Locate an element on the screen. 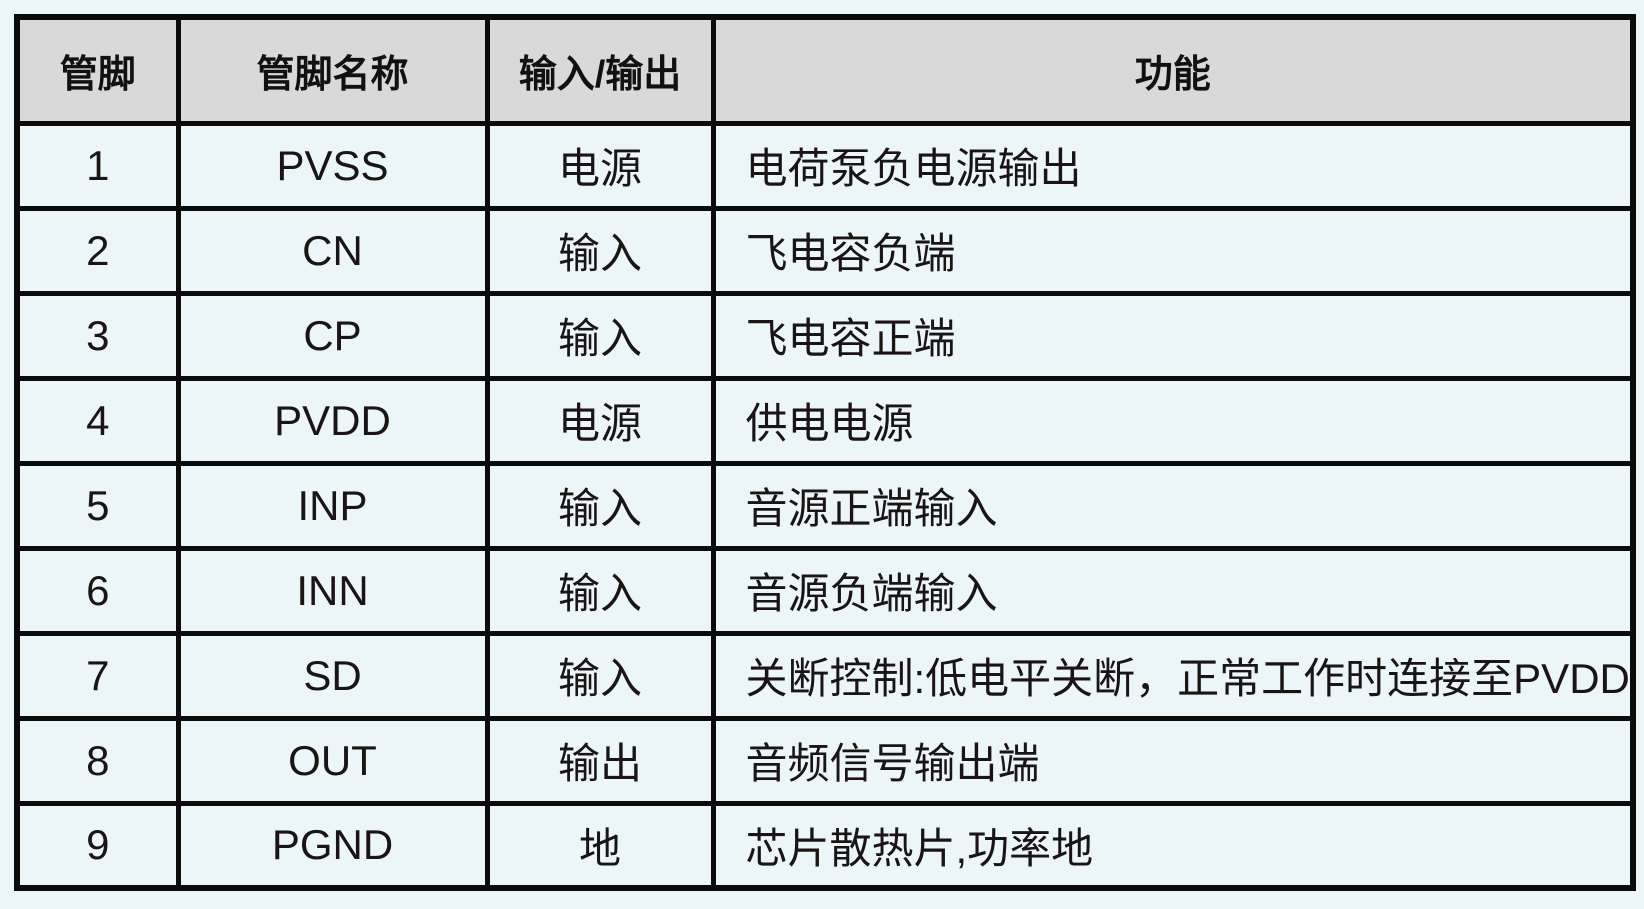 The width and height of the screenshot is (1644, 909). table-row: 1 PVSS 电源 电荷泵负电源输出 is located at coordinates (825, 165).